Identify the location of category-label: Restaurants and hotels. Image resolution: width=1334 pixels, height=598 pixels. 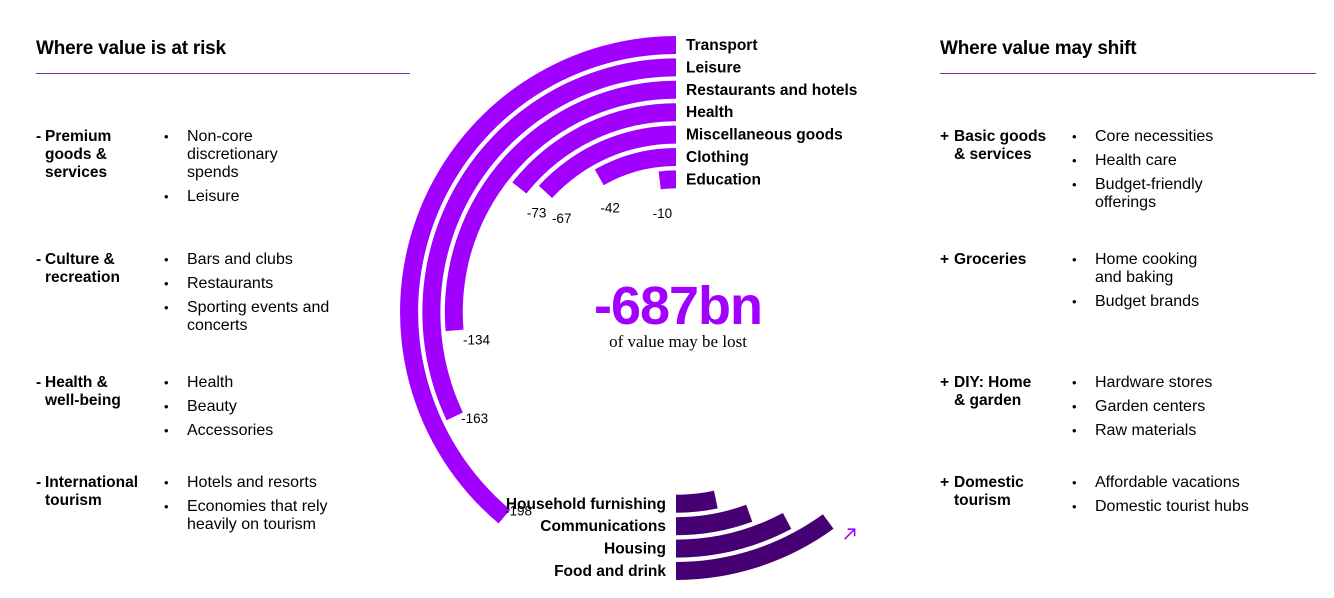
(771, 90).